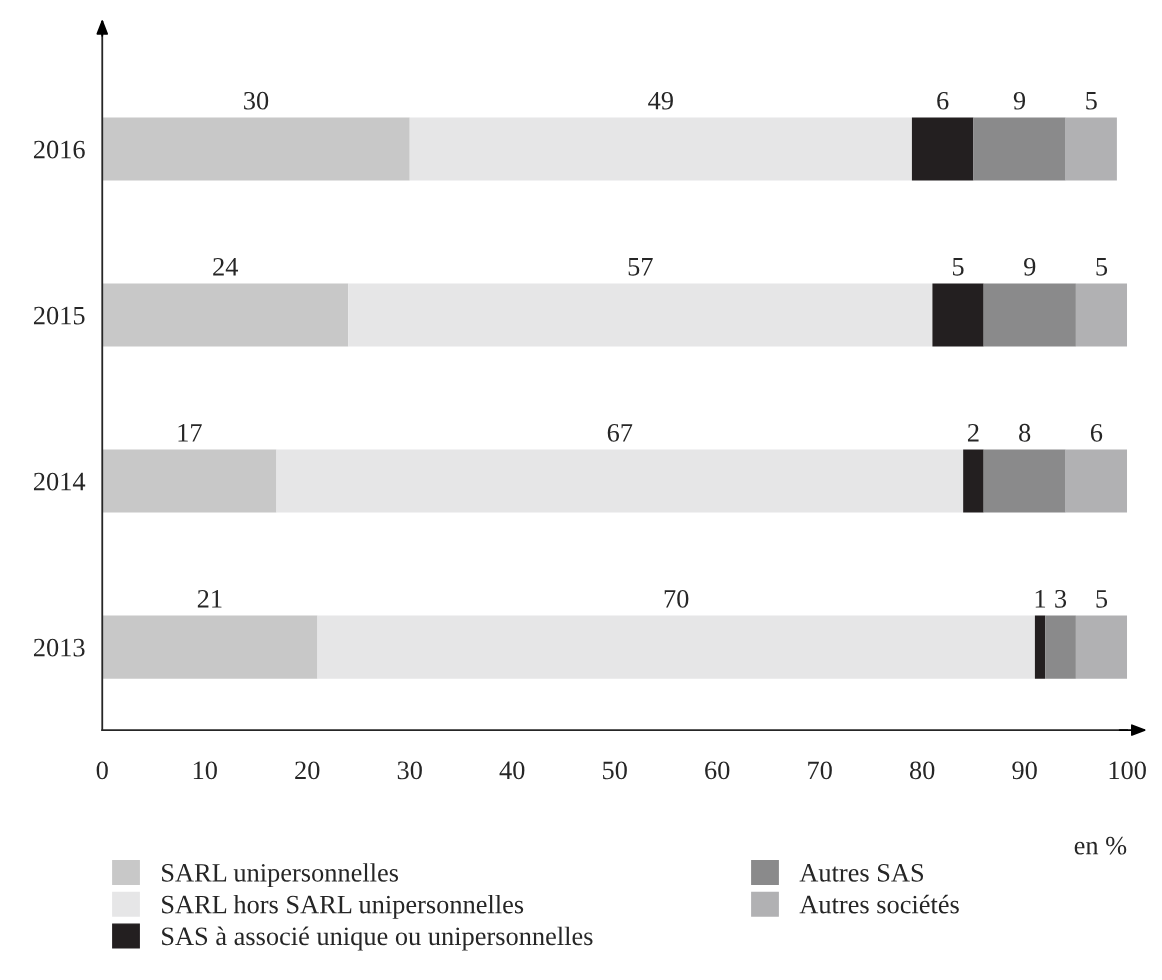 This screenshot has width=1162, height=980. What do you see at coordinates (205, 770) in the screenshot?
I see `x-tick-label: 10` at bounding box center [205, 770].